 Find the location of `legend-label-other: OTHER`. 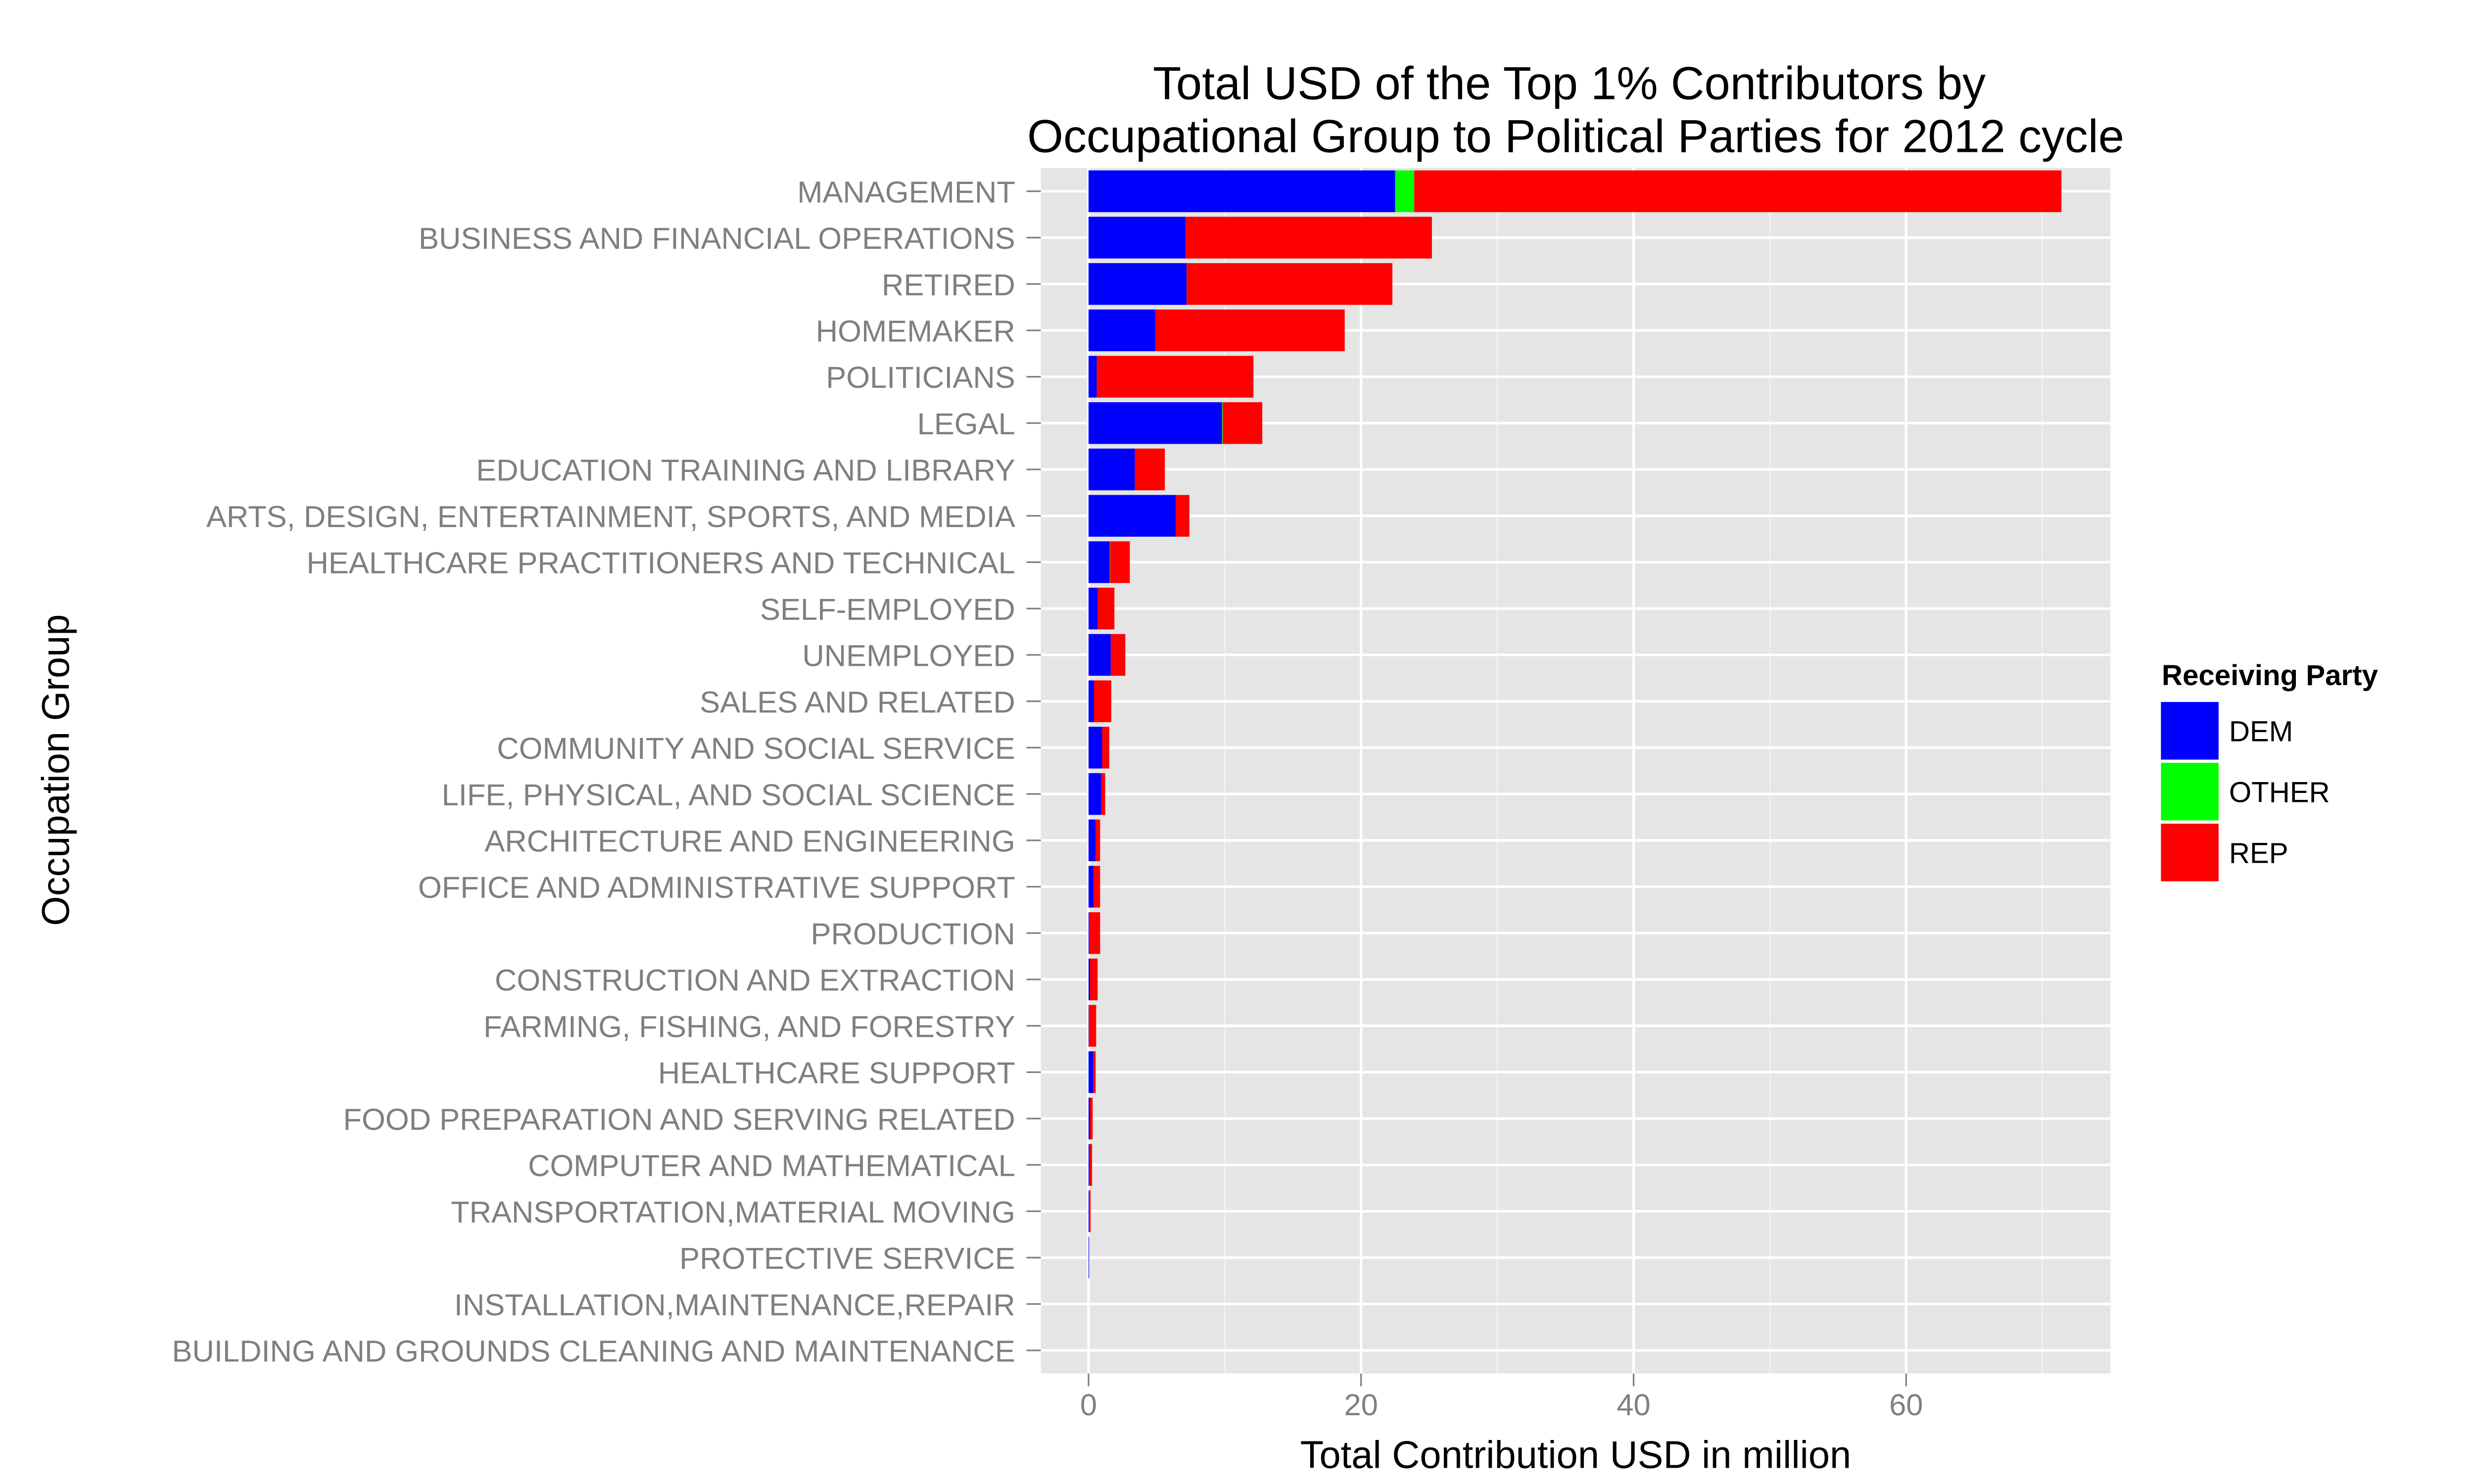

legend-label-other: OTHER is located at coordinates (2280, 792).